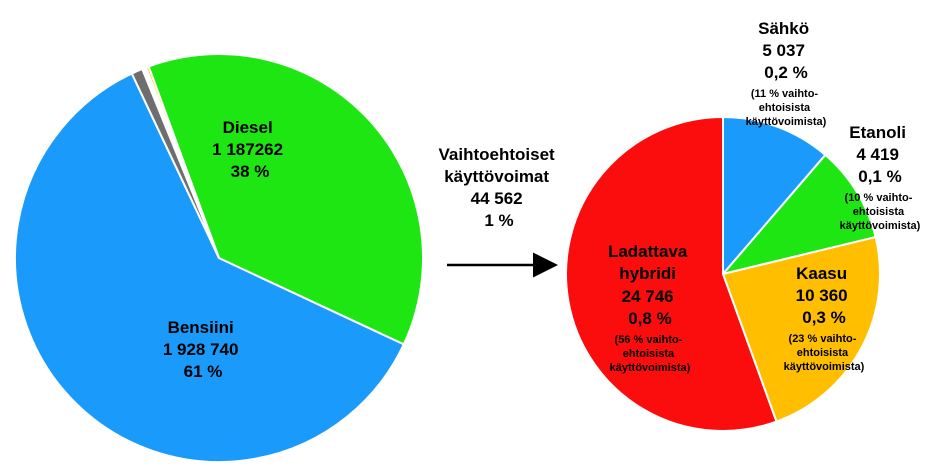 This screenshot has height=472, width=944. I want to click on diesel-label: Diesel 1 187262 38 %, so click(250, 149).